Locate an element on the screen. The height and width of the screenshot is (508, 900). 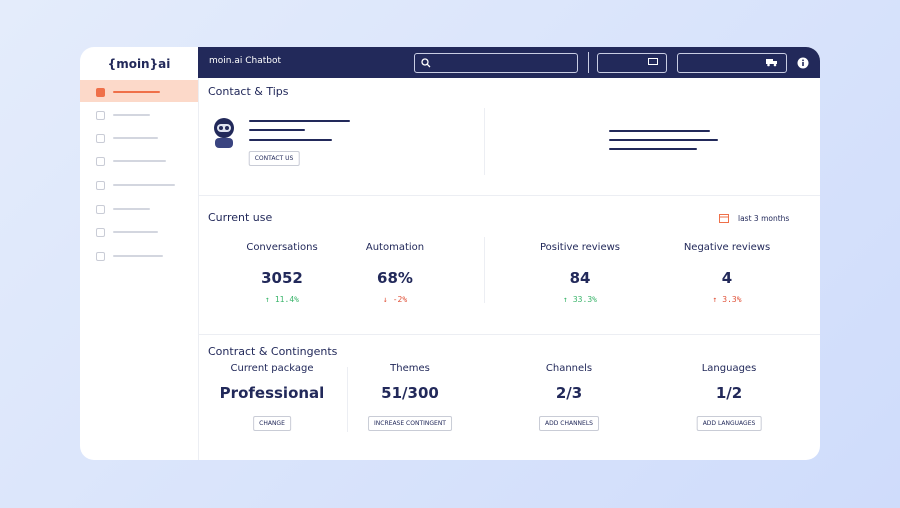
chat-button is located at coordinates (632, 63).